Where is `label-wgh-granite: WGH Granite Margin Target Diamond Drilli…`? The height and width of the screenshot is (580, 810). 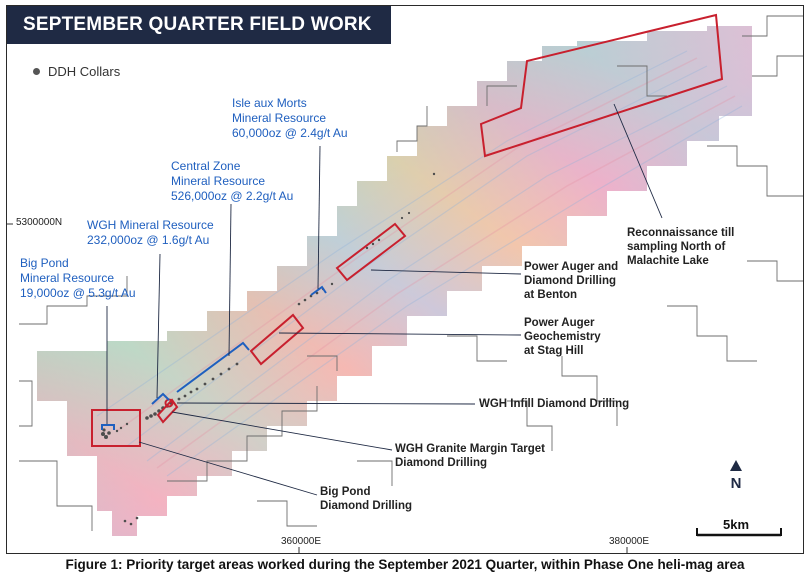
label-wgh-granite: WGH Granite Margin Target Diamond Drilli… is located at coordinates (470, 456).